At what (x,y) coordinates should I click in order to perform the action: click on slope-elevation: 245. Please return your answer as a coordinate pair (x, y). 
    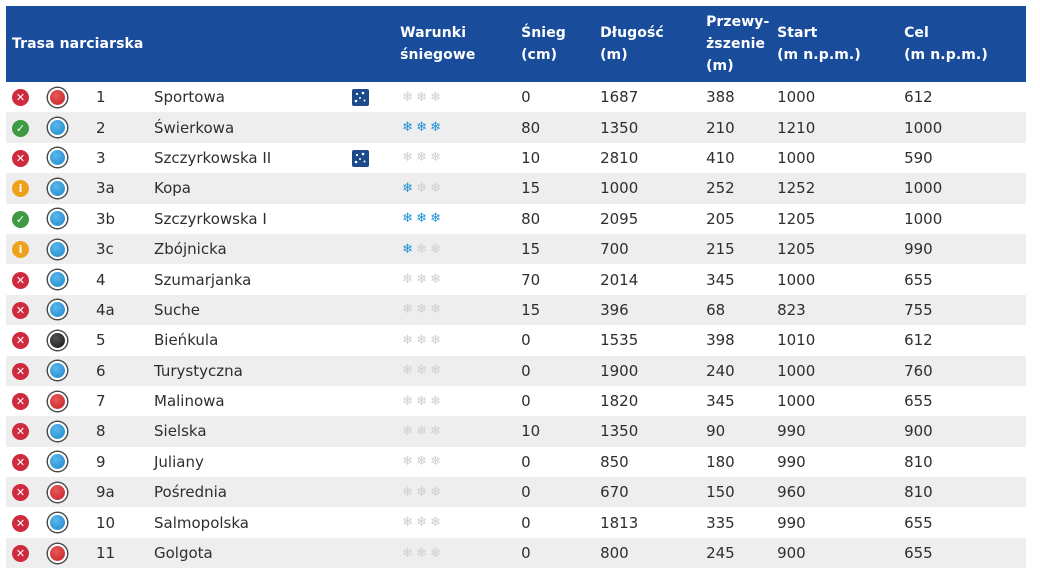
    Looking at the image, I should click on (720, 553).